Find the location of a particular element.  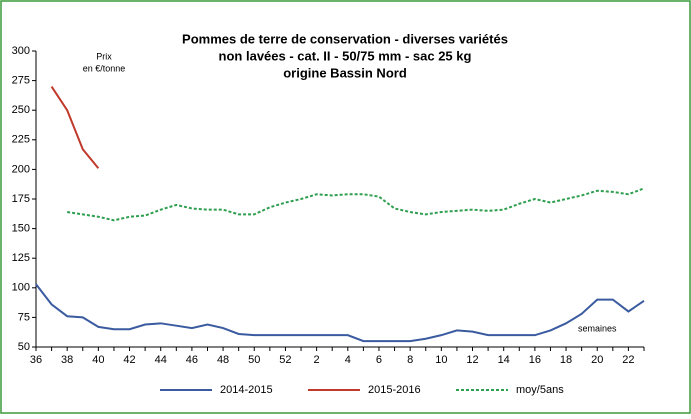

x-tick-label: 10 is located at coordinates (441, 360).